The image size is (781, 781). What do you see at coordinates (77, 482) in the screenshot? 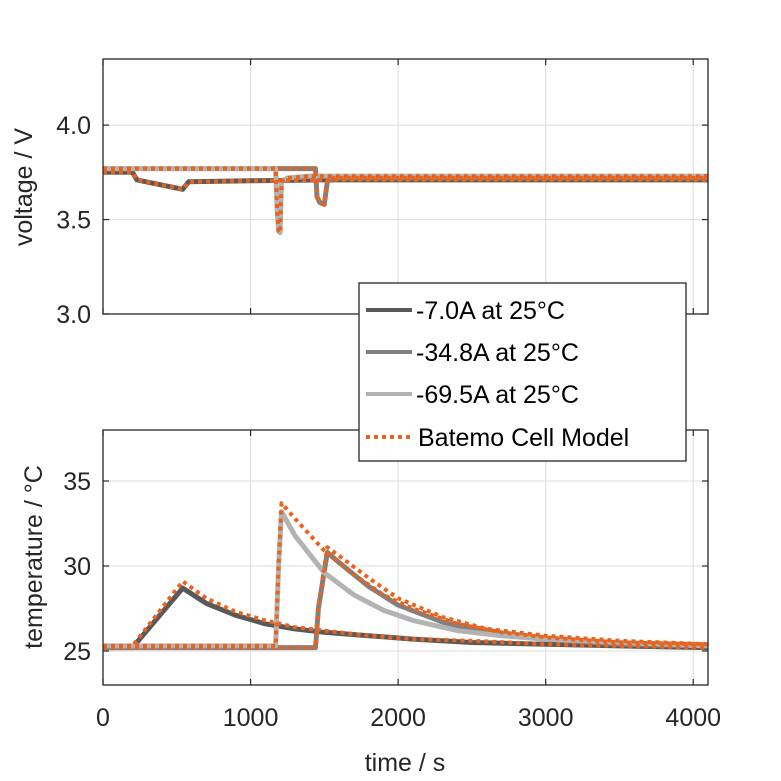
I see `y-tick-label: 35` at bounding box center [77, 482].